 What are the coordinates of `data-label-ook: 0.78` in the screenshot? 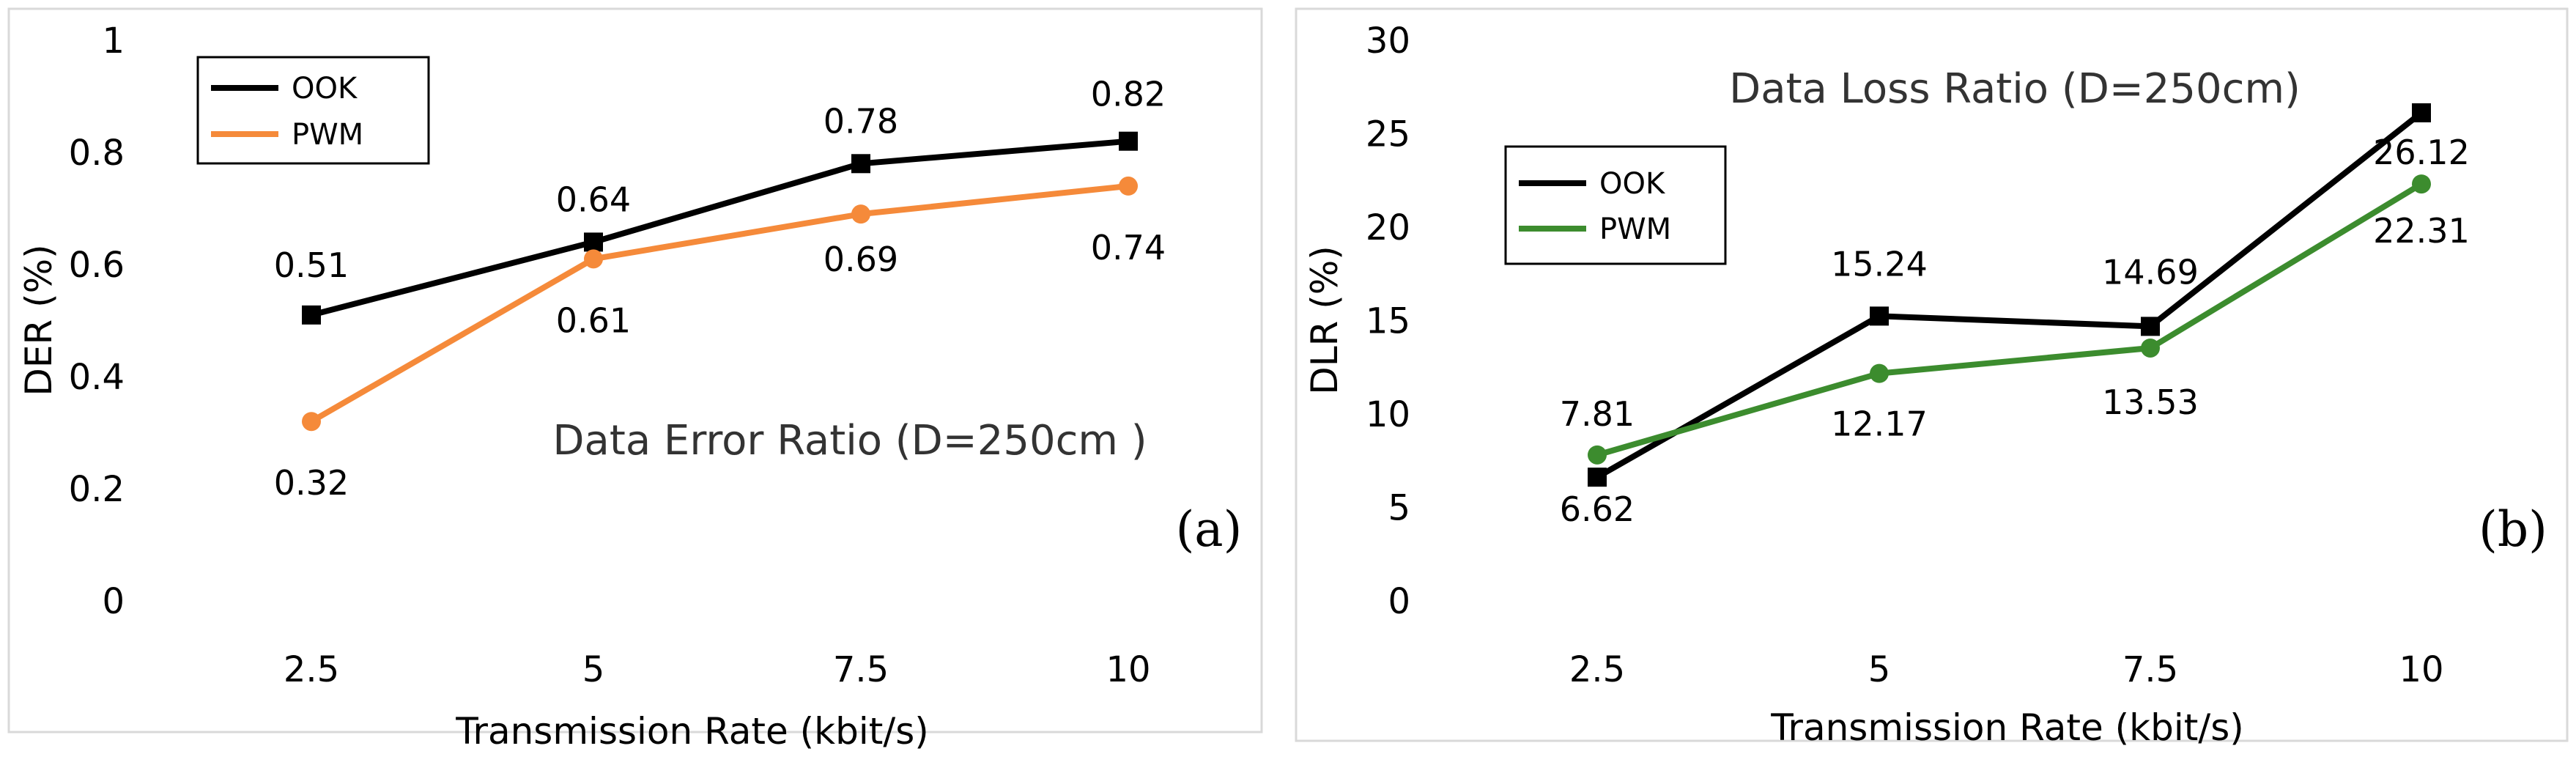 It's located at (860, 121).